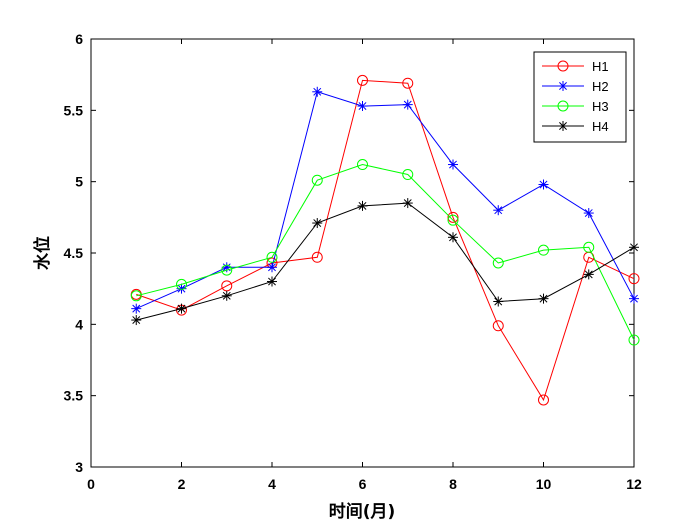  What do you see at coordinates (453, 484) in the screenshot?
I see `x-tick-label: 8` at bounding box center [453, 484].